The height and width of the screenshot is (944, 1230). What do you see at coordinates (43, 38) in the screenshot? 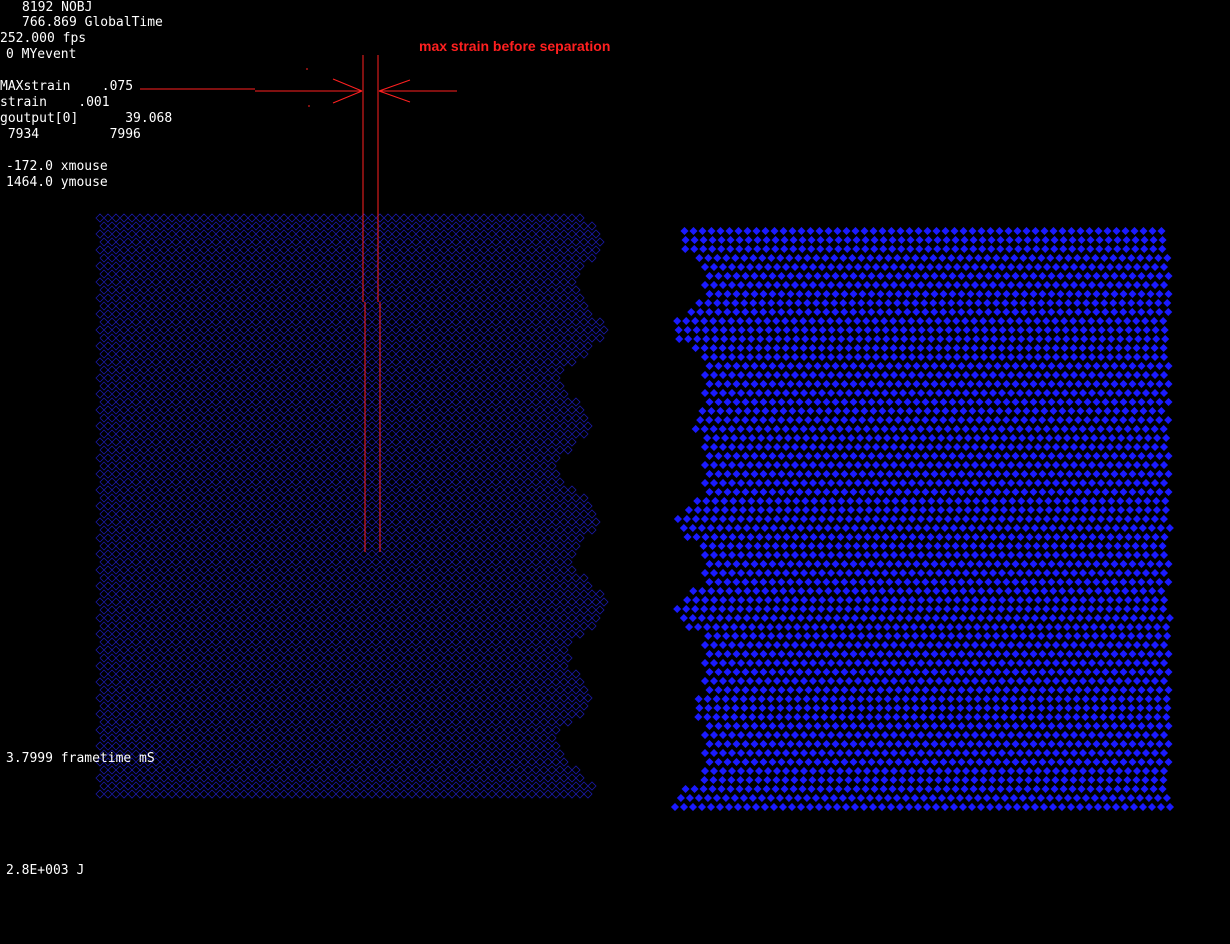
I see `fps-readout: 252.000 fps` at bounding box center [43, 38].